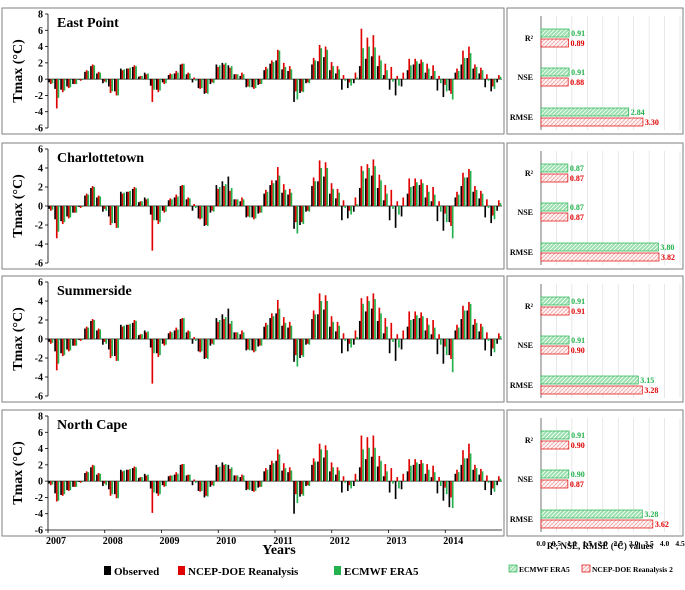  I want to click on metric-value-era5: 0.87, so click(577, 207).